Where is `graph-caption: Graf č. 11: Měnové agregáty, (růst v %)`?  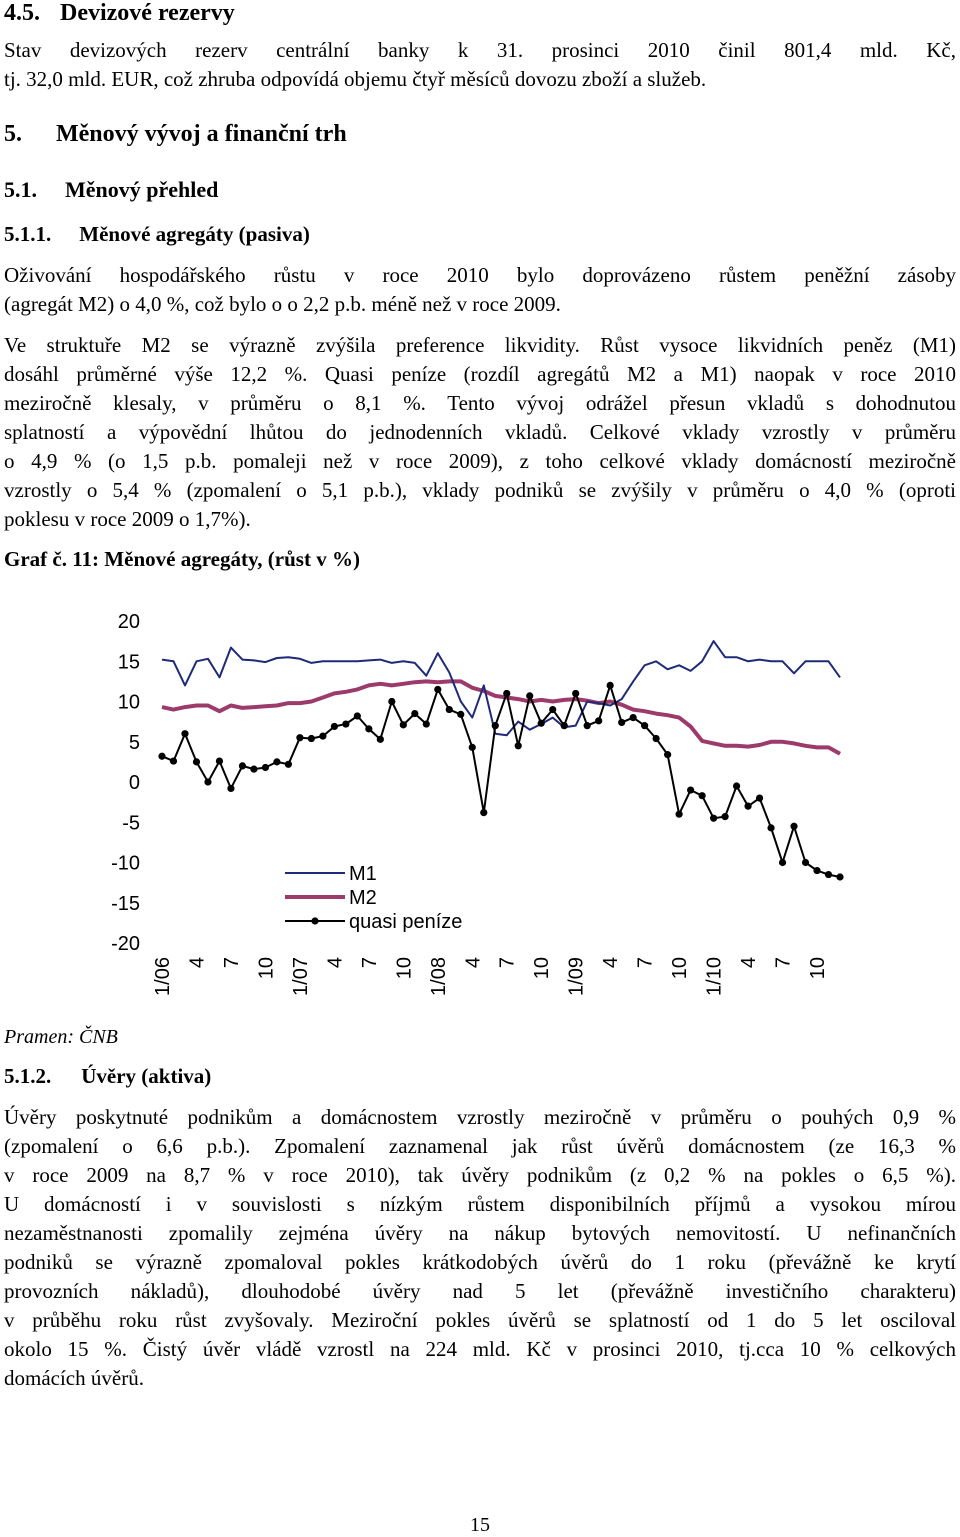
graph-caption: Graf č. 11: Měnové agregáty, (růst v %) is located at coordinates (182, 559).